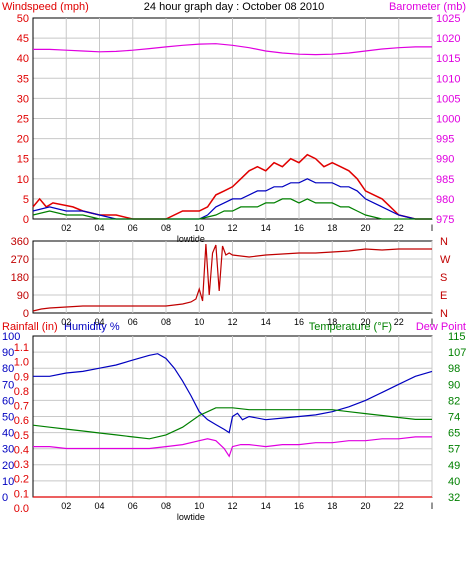 This screenshot has height=564, width=468. What do you see at coordinates (443, 296) in the screenshot?
I see `direction-compass-tick: E` at bounding box center [443, 296].